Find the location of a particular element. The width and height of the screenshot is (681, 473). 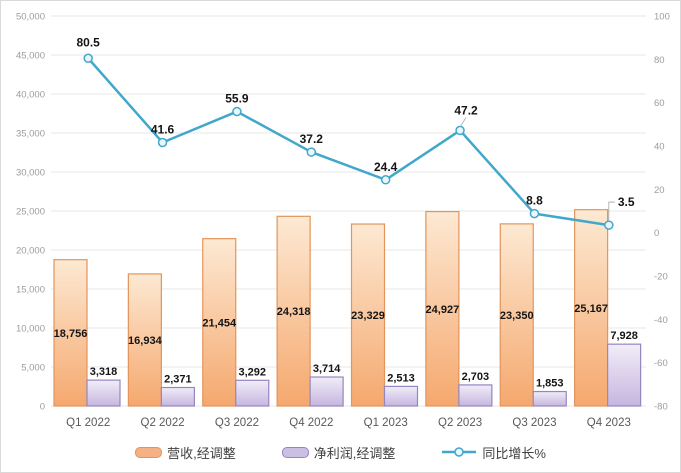

left-axis-tick-label: 45,000 is located at coordinates (30, 56).